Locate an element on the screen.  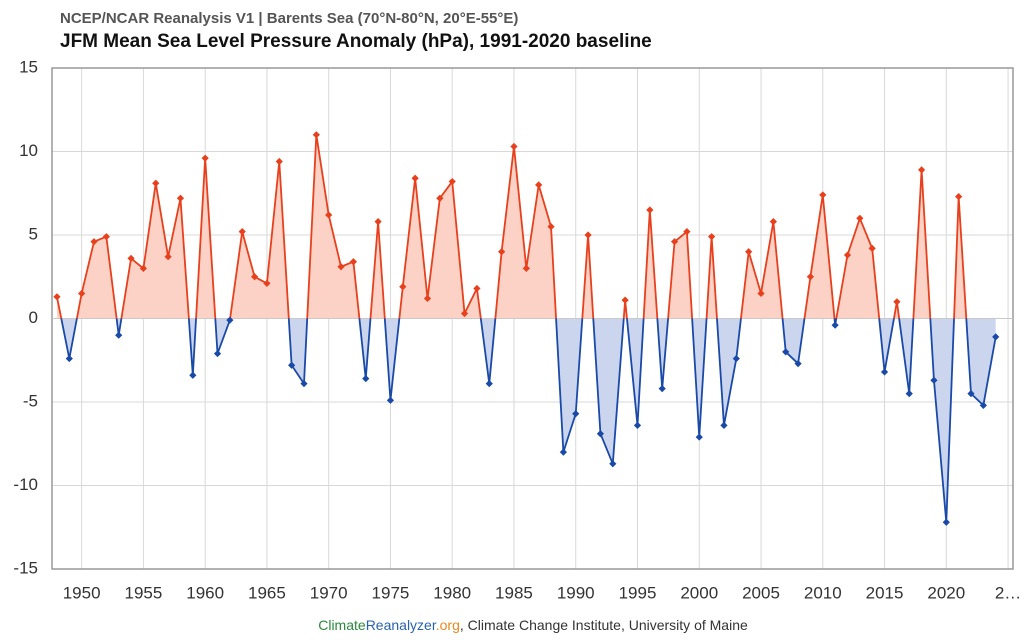
y-tick-label: 5 is located at coordinates (33, 233).